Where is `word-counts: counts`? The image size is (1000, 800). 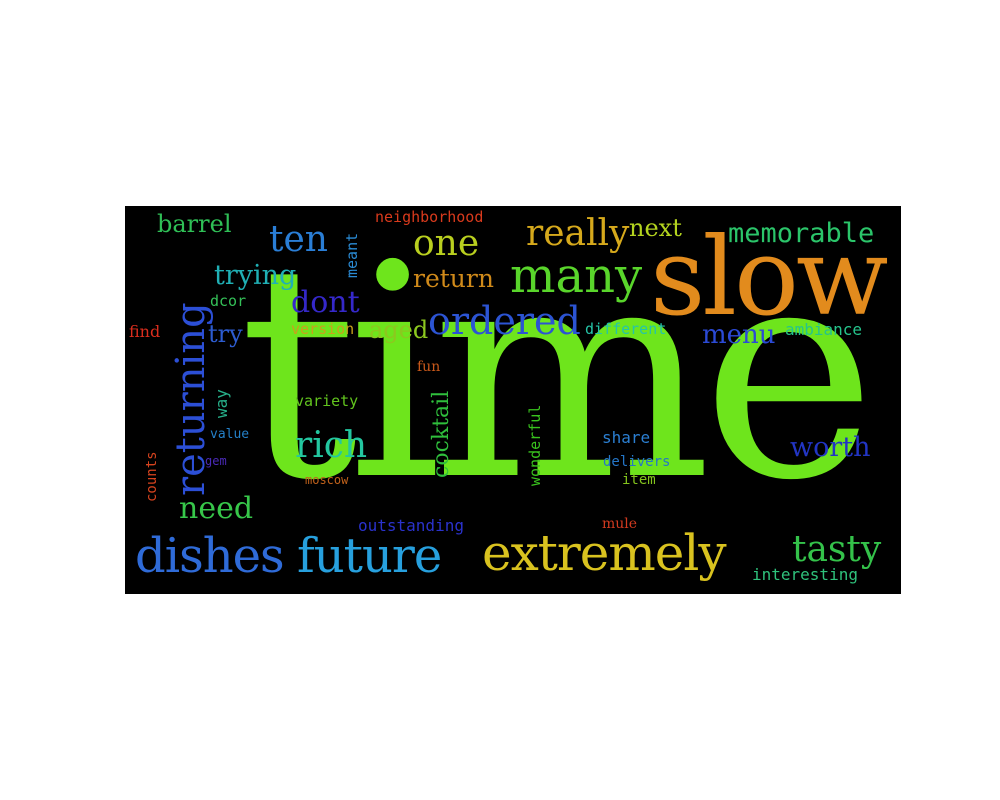 word-counts: counts is located at coordinates (152, 476).